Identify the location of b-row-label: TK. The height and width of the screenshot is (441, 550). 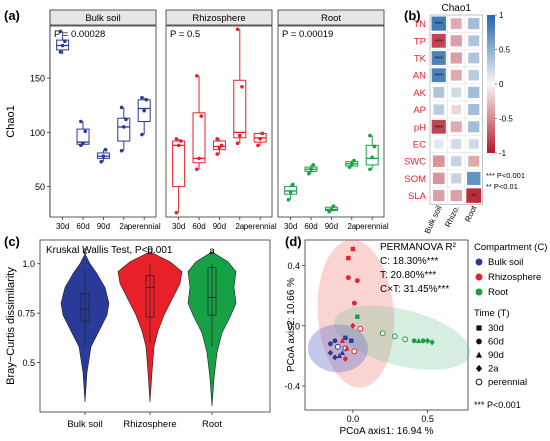
(420, 59).